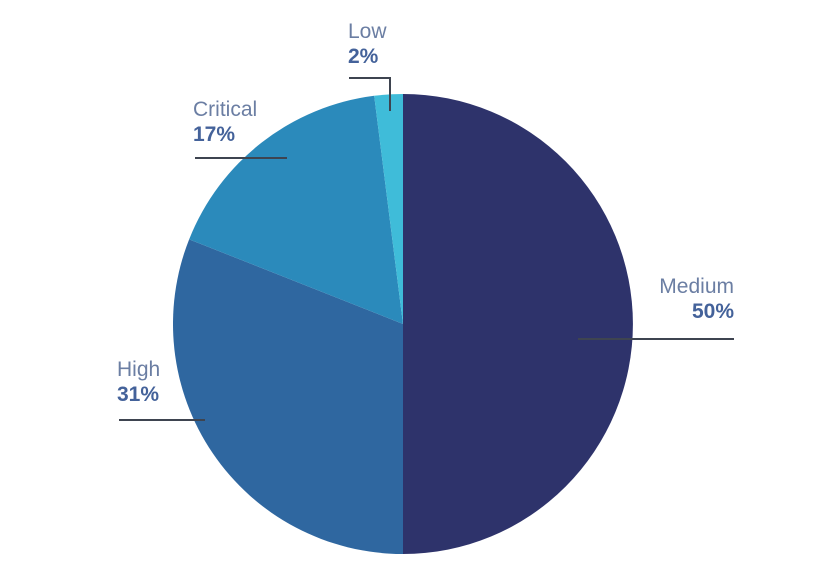 The image size is (829, 576). I want to click on slice-percent-low: 2%, so click(363, 56).